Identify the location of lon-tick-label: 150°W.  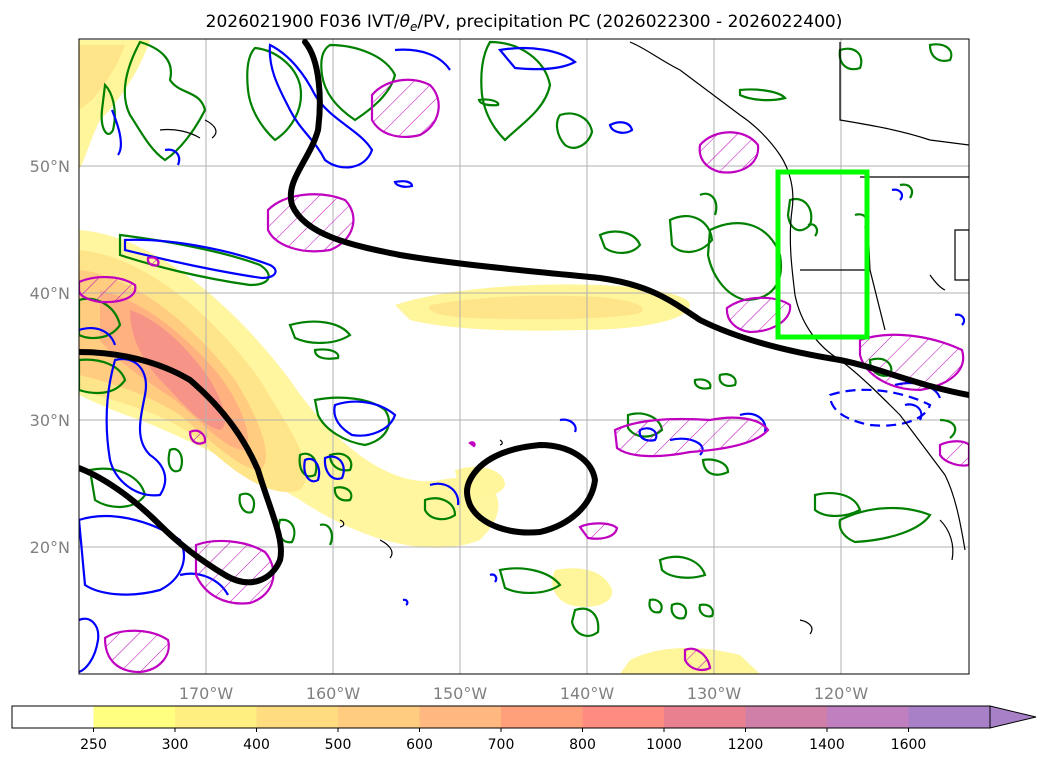
(460, 693).